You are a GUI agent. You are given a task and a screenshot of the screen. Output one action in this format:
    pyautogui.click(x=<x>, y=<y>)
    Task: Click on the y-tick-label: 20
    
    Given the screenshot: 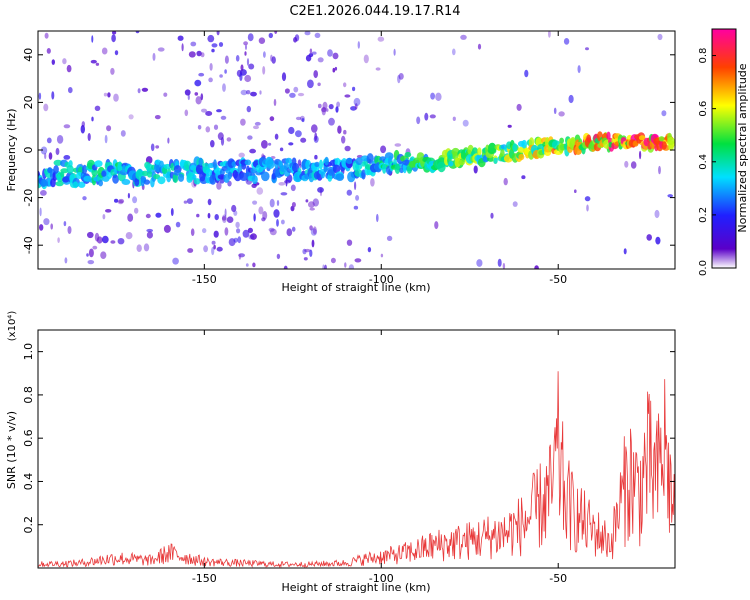 What is the action you would take?
    pyautogui.click(x=28, y=102)
    